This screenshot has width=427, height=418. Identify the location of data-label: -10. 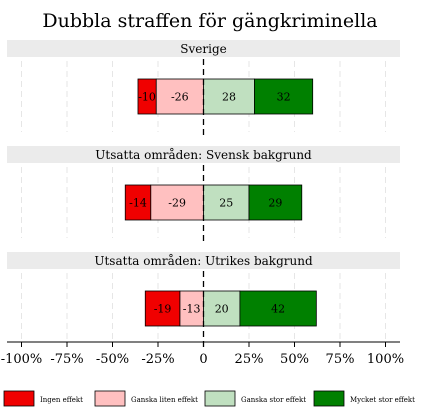
(147, 97).